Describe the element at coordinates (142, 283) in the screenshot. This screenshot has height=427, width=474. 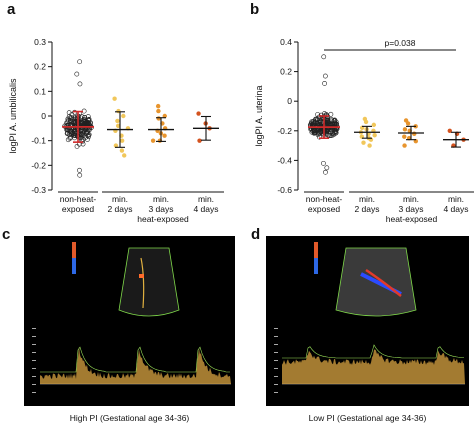
I see `cursor-line` at that location.